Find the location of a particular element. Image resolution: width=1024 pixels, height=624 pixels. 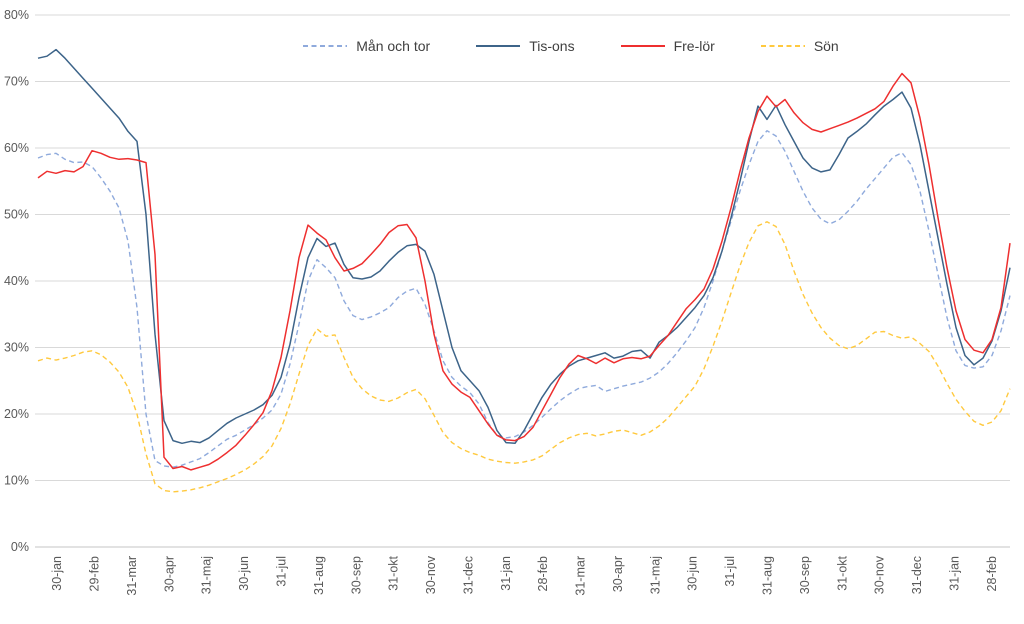

y-axis-tick-label: 40% is located at coordinates (16, 281).